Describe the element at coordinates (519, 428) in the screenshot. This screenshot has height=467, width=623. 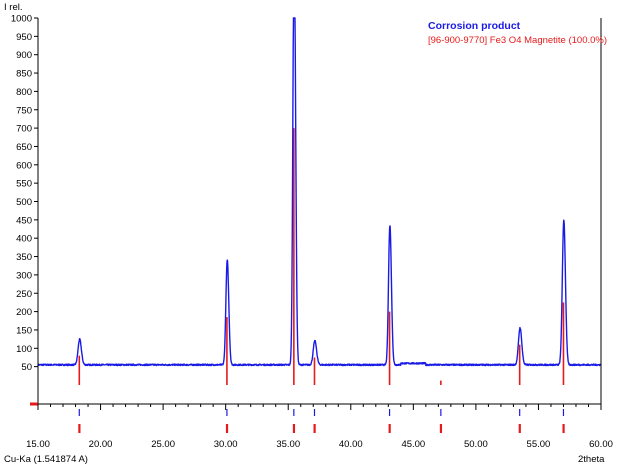
I see `marker-red-53.5` at that location.